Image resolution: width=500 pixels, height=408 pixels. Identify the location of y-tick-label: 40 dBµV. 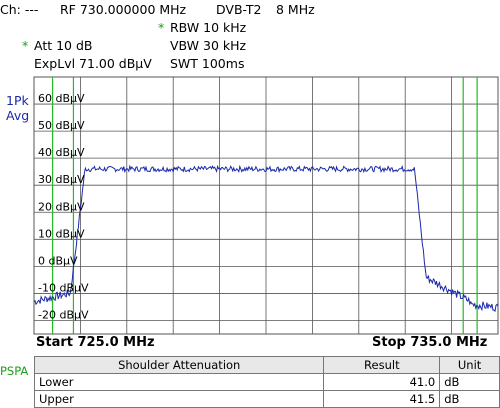
(61, 152).